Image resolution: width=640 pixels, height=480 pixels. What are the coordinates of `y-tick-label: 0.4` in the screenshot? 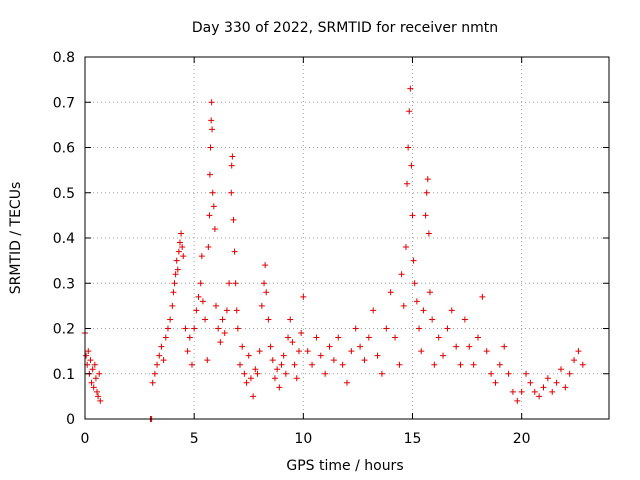 It's located at (64, 239).